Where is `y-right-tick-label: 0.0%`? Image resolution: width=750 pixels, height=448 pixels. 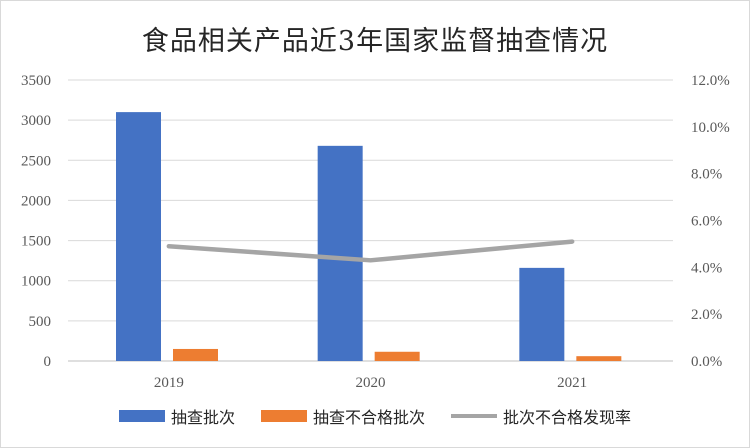 y-right-tick-label: 0.0% is located at coordinates (706, 362).